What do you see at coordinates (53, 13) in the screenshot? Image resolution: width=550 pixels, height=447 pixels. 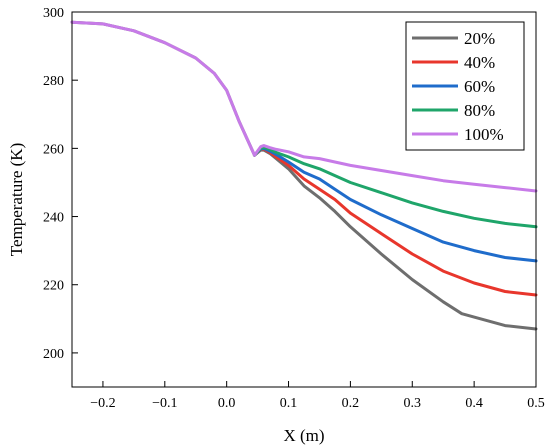 I see `y-tick-label: 300` at bounding box center [53, 13].